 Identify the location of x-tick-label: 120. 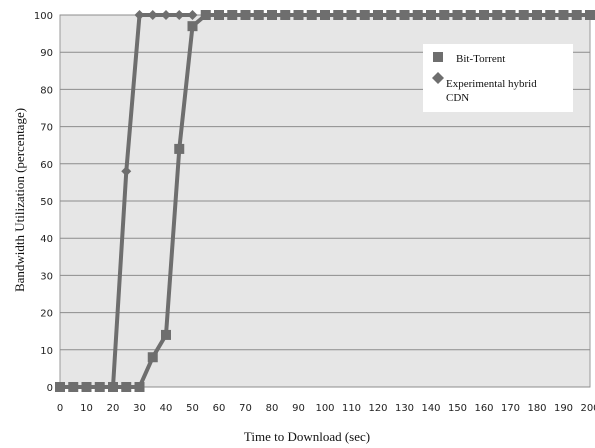
(377, 408).